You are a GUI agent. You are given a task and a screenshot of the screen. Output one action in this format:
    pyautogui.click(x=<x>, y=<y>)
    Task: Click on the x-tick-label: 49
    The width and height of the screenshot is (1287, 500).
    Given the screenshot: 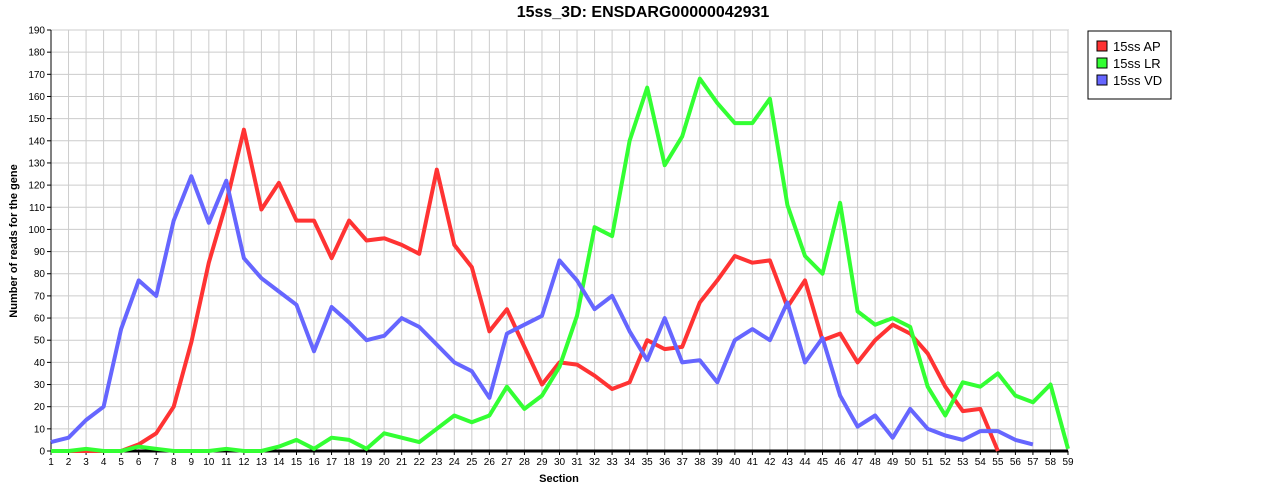 What is the action you would take?
    pyautogui.click(x=893, y=462)
    